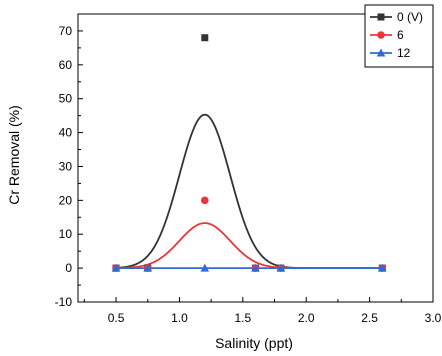 The width and height of the screenshot is (442, 356). I want to click on y-tick-label: 0, so click(68, 268).